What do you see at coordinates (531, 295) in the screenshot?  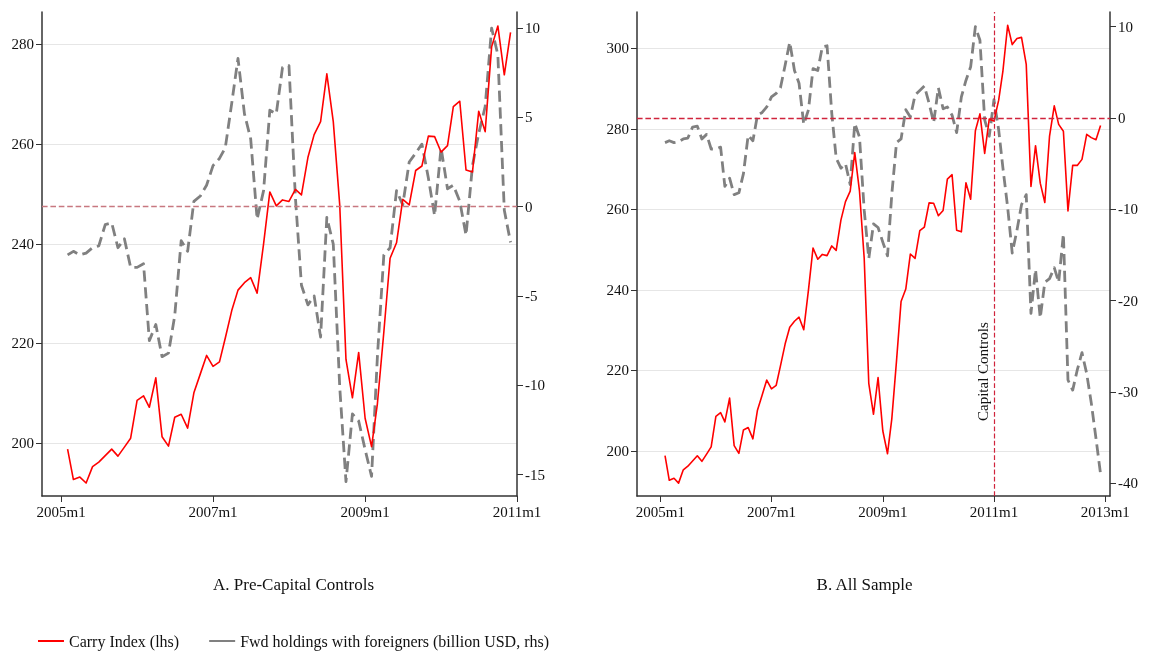 I see `y2-tick-label: -5` at bounding box center [531, 295].